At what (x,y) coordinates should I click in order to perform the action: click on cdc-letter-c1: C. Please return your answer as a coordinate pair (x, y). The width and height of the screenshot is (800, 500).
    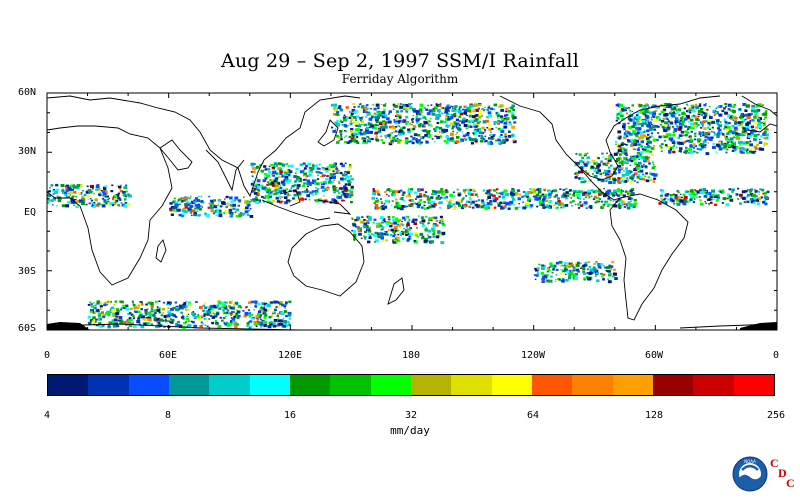
    Looking at the image, I should click on (774, 463).